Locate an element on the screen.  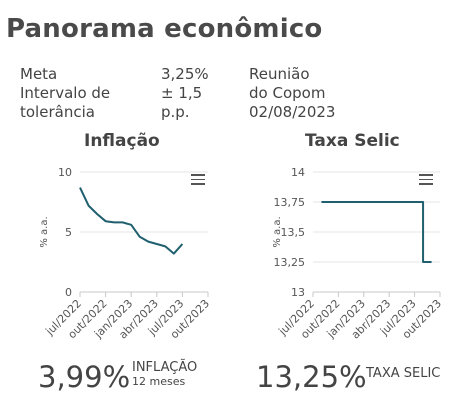
selic-chart-ytick-label: 13 is located at coordinates (298, 292).